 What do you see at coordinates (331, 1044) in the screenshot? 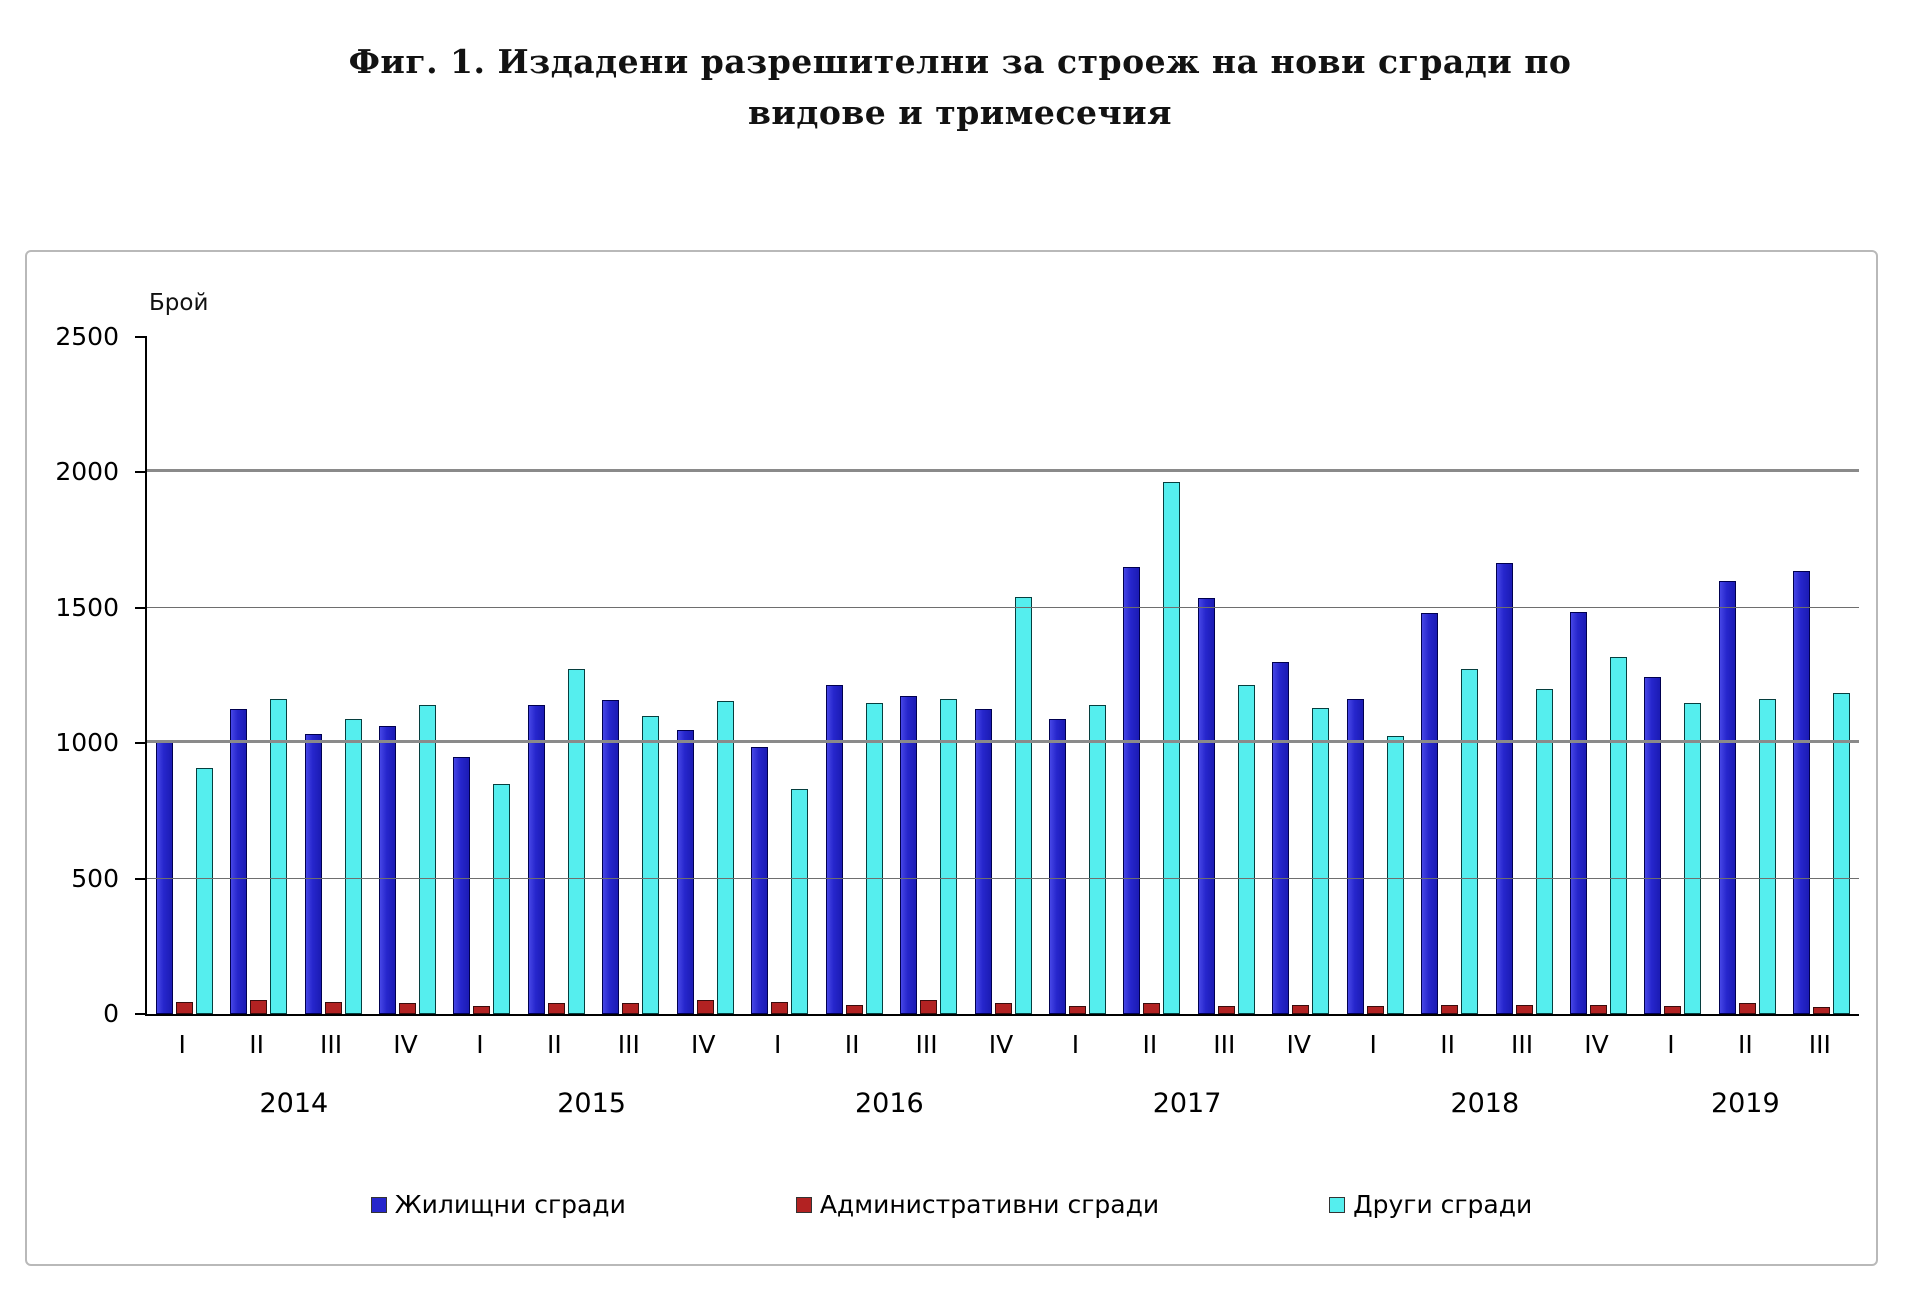
I see `quarter-label-2014-III: III` at bounding box center [331, 1044].